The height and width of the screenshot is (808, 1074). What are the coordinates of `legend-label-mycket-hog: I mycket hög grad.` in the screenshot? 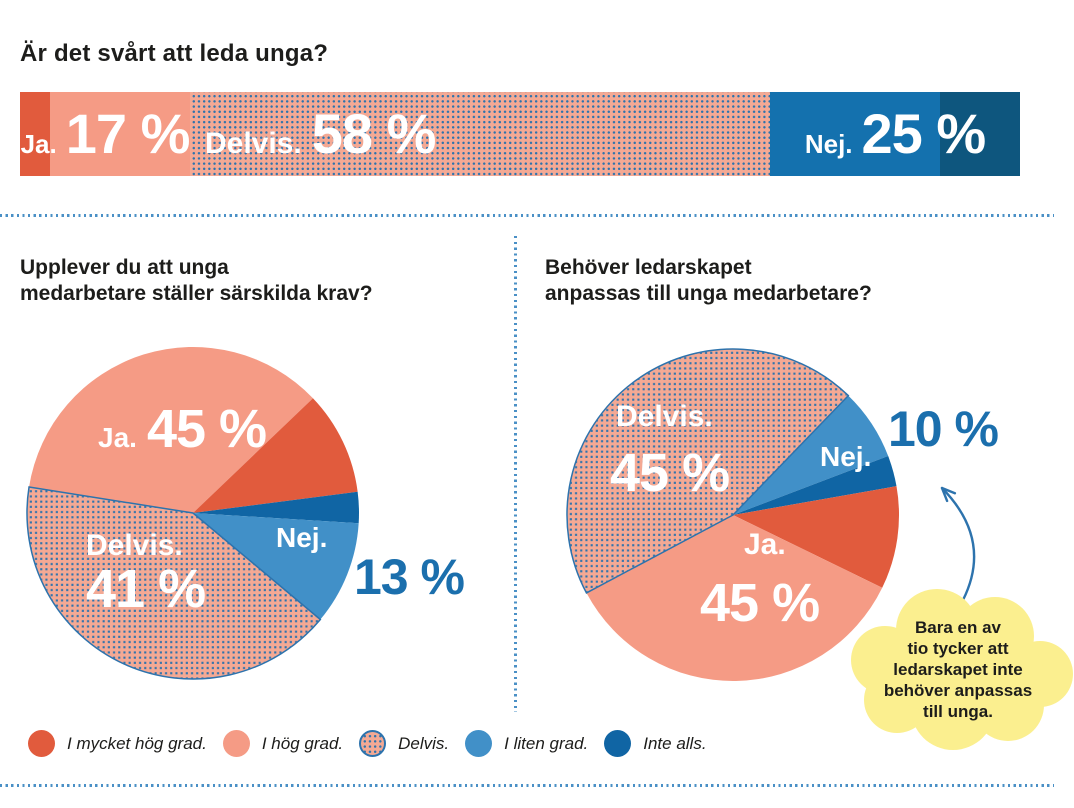 It's located at (137, 743).